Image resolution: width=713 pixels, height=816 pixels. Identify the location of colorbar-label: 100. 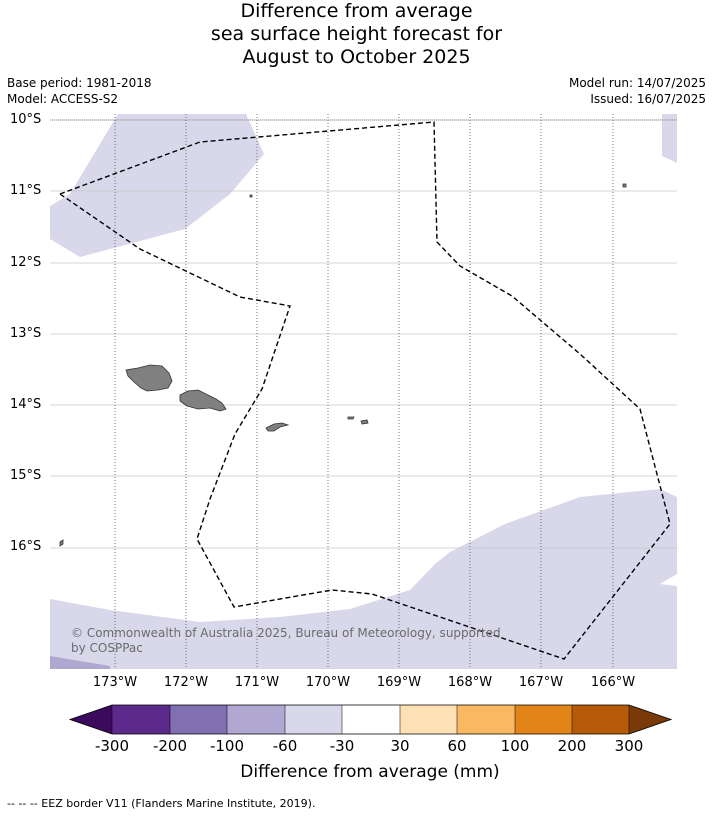
(515, 746).